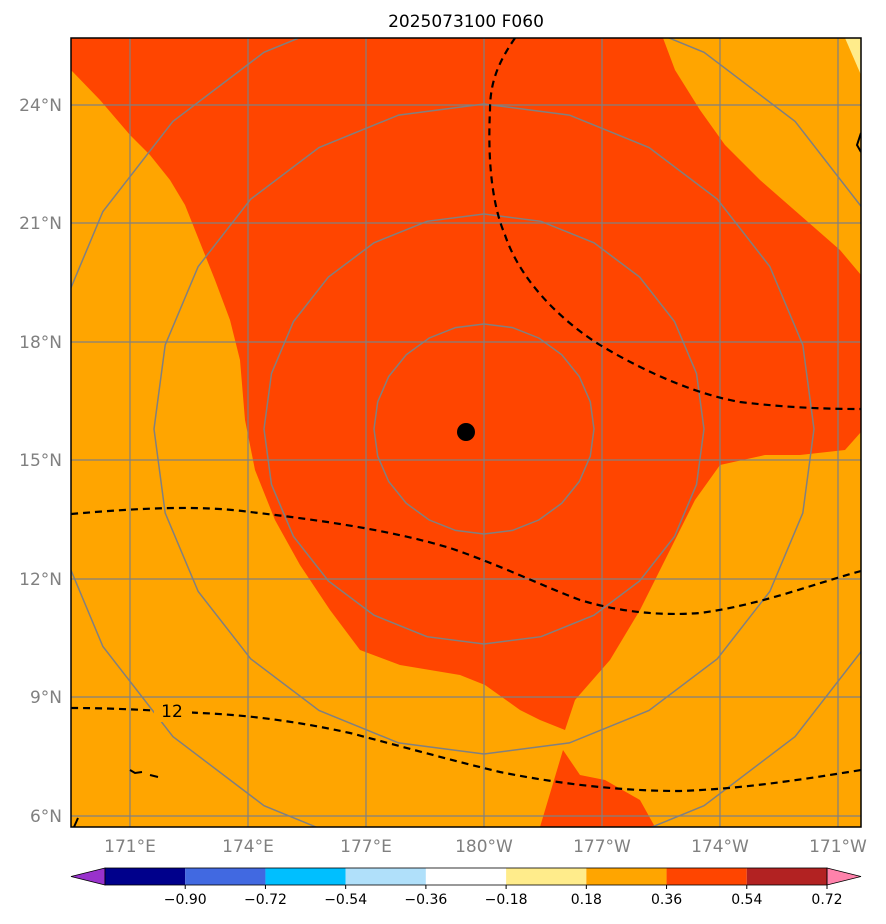 The width and height of the screenshot is (886, 924). I want to click on y-tick-label: 21°N, so click(40, 224).